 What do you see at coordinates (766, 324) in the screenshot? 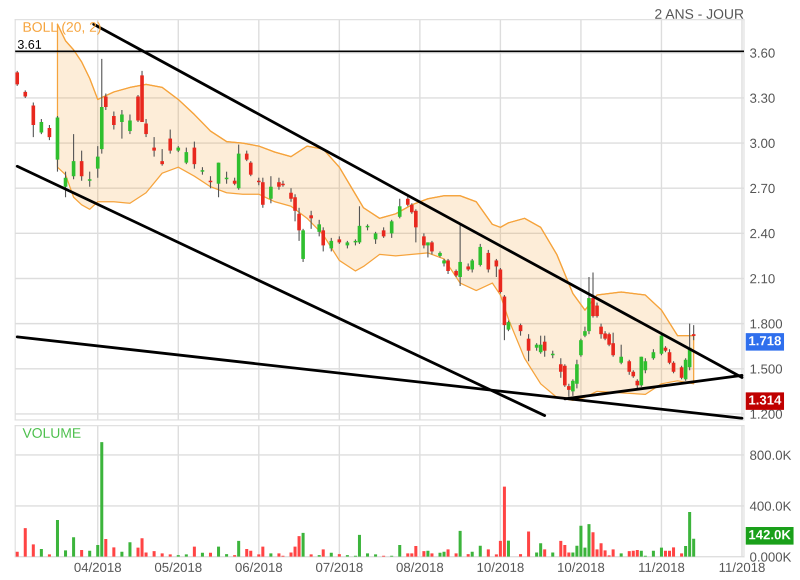
I see `y-tick-label: 1.800` at bounding box center [766, 324].